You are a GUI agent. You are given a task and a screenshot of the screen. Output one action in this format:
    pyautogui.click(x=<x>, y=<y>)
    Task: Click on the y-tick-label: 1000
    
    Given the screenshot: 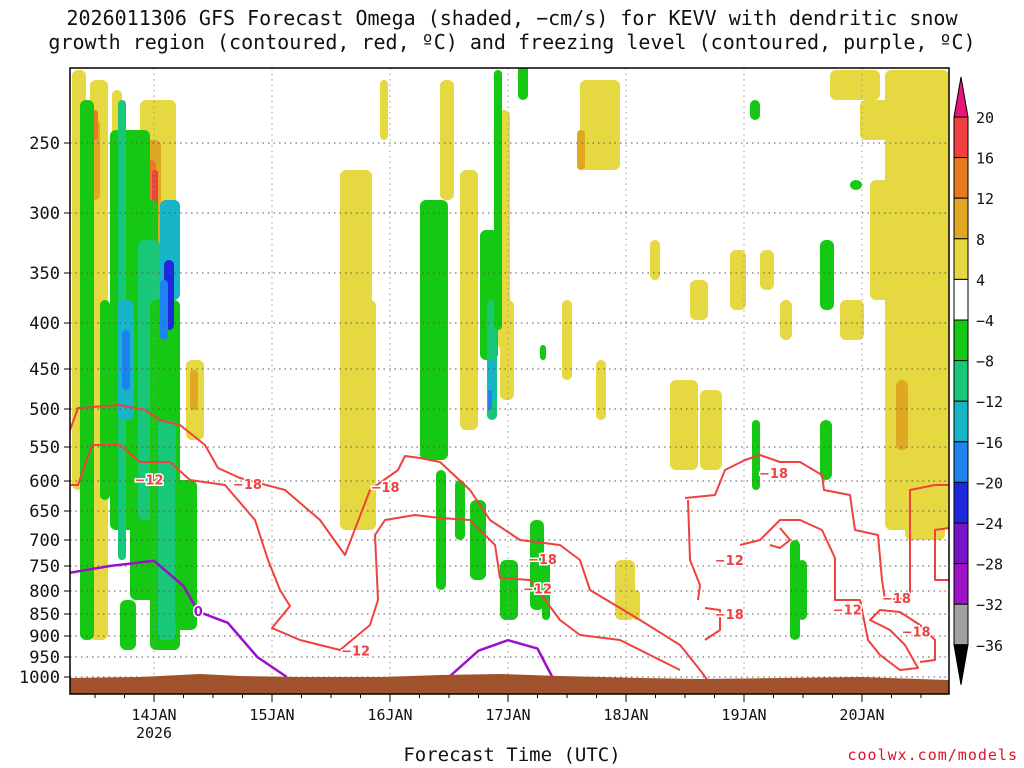 What is the action you would take?
    pyautogui.click(x=39, y=678)
    